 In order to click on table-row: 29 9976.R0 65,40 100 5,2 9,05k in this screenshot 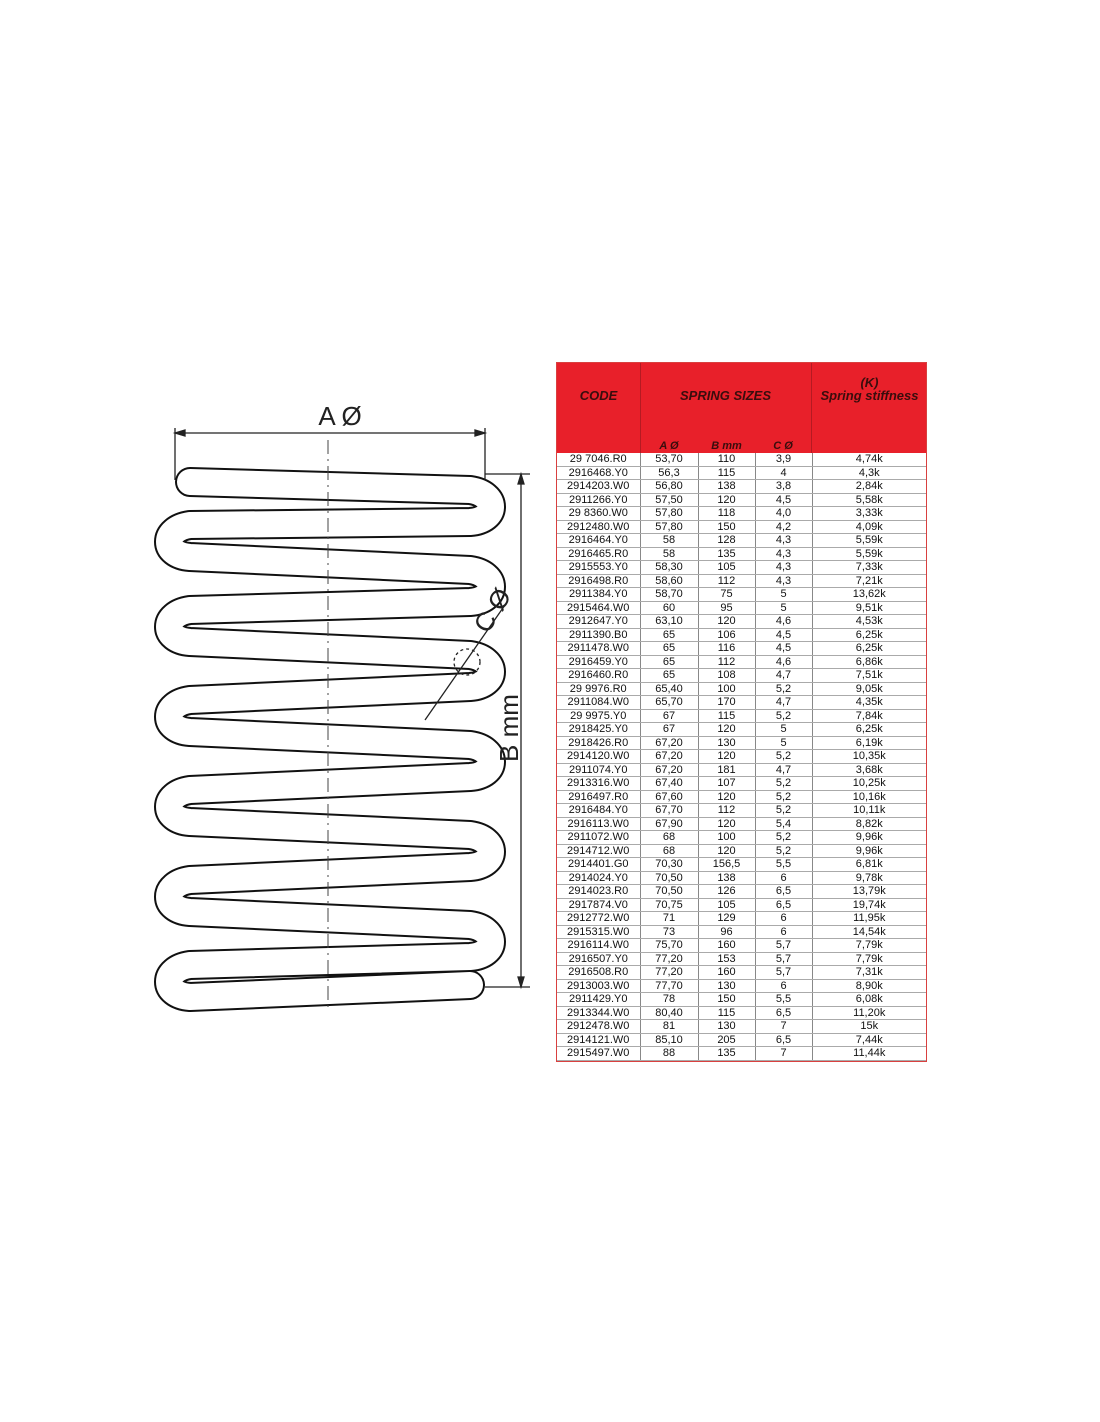, I will do `click(741, 689)`.